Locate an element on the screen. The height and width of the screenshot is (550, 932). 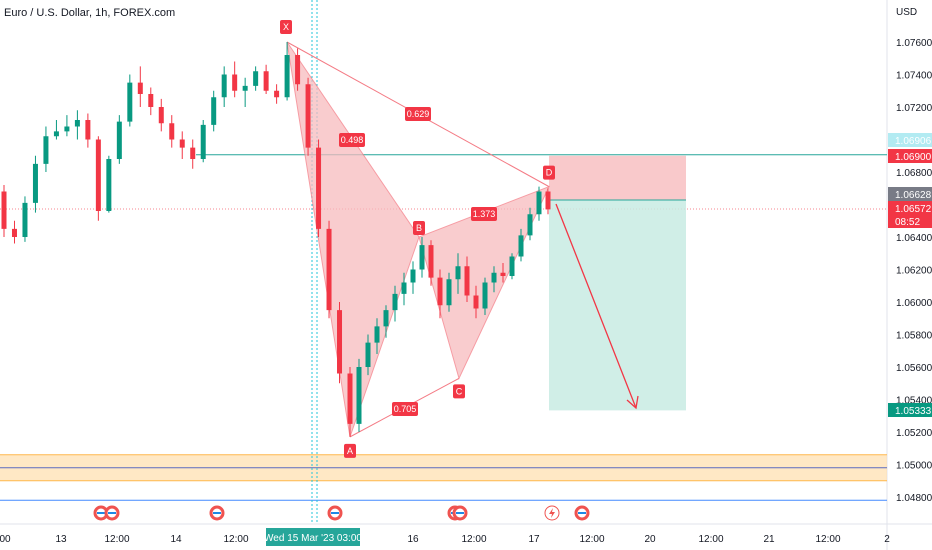
ratio-label: 0.498 is located at coordinates (352, 140).